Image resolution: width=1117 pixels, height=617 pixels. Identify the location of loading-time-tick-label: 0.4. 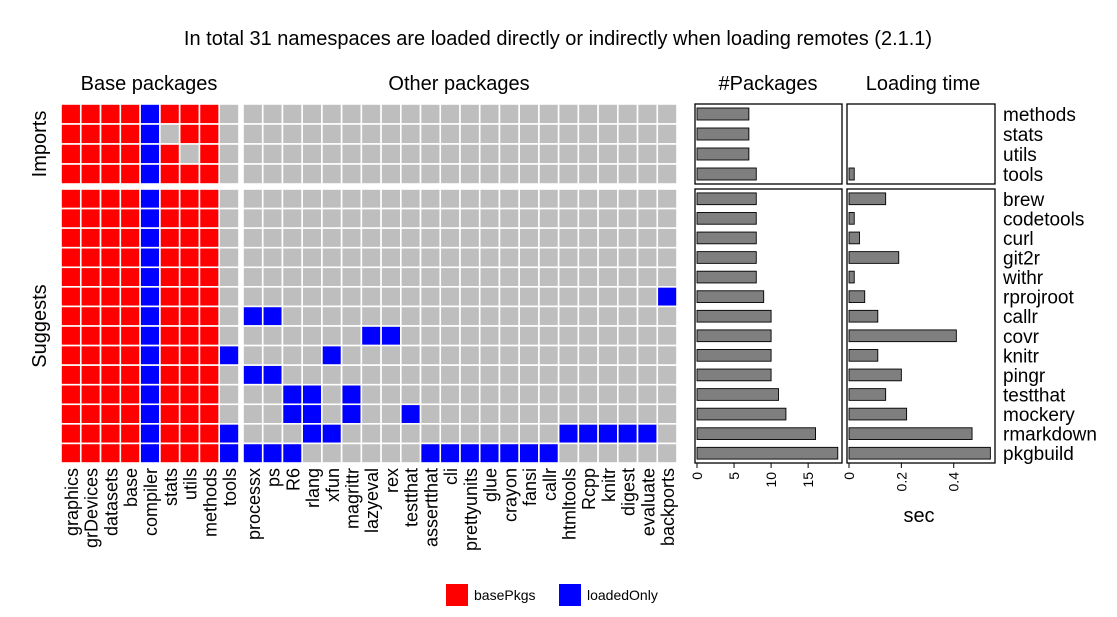
(954, 482).